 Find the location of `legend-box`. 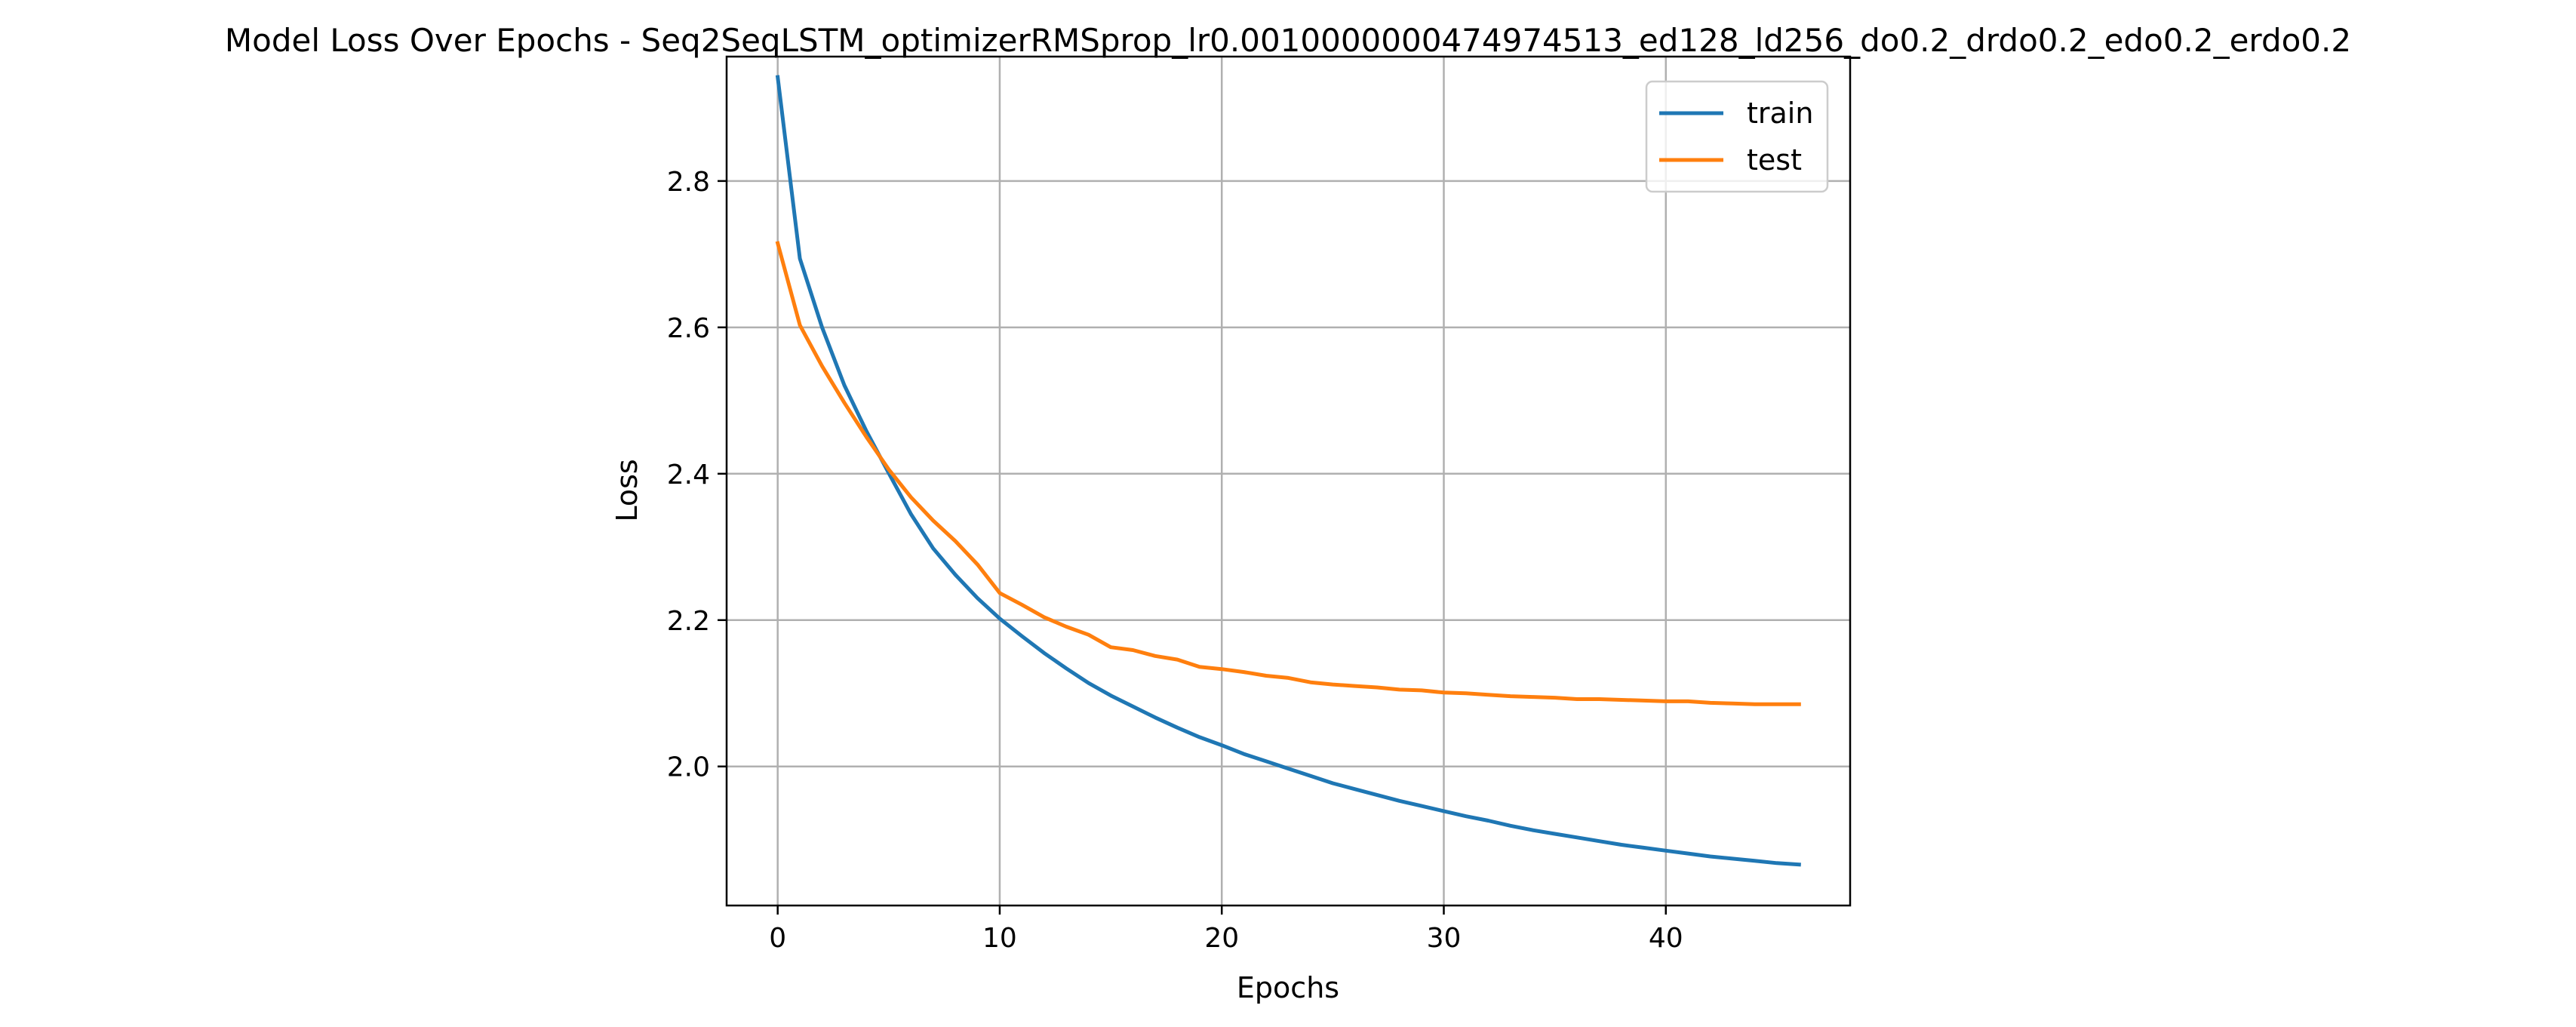

legend-box is located at coordinates (1737, 136).